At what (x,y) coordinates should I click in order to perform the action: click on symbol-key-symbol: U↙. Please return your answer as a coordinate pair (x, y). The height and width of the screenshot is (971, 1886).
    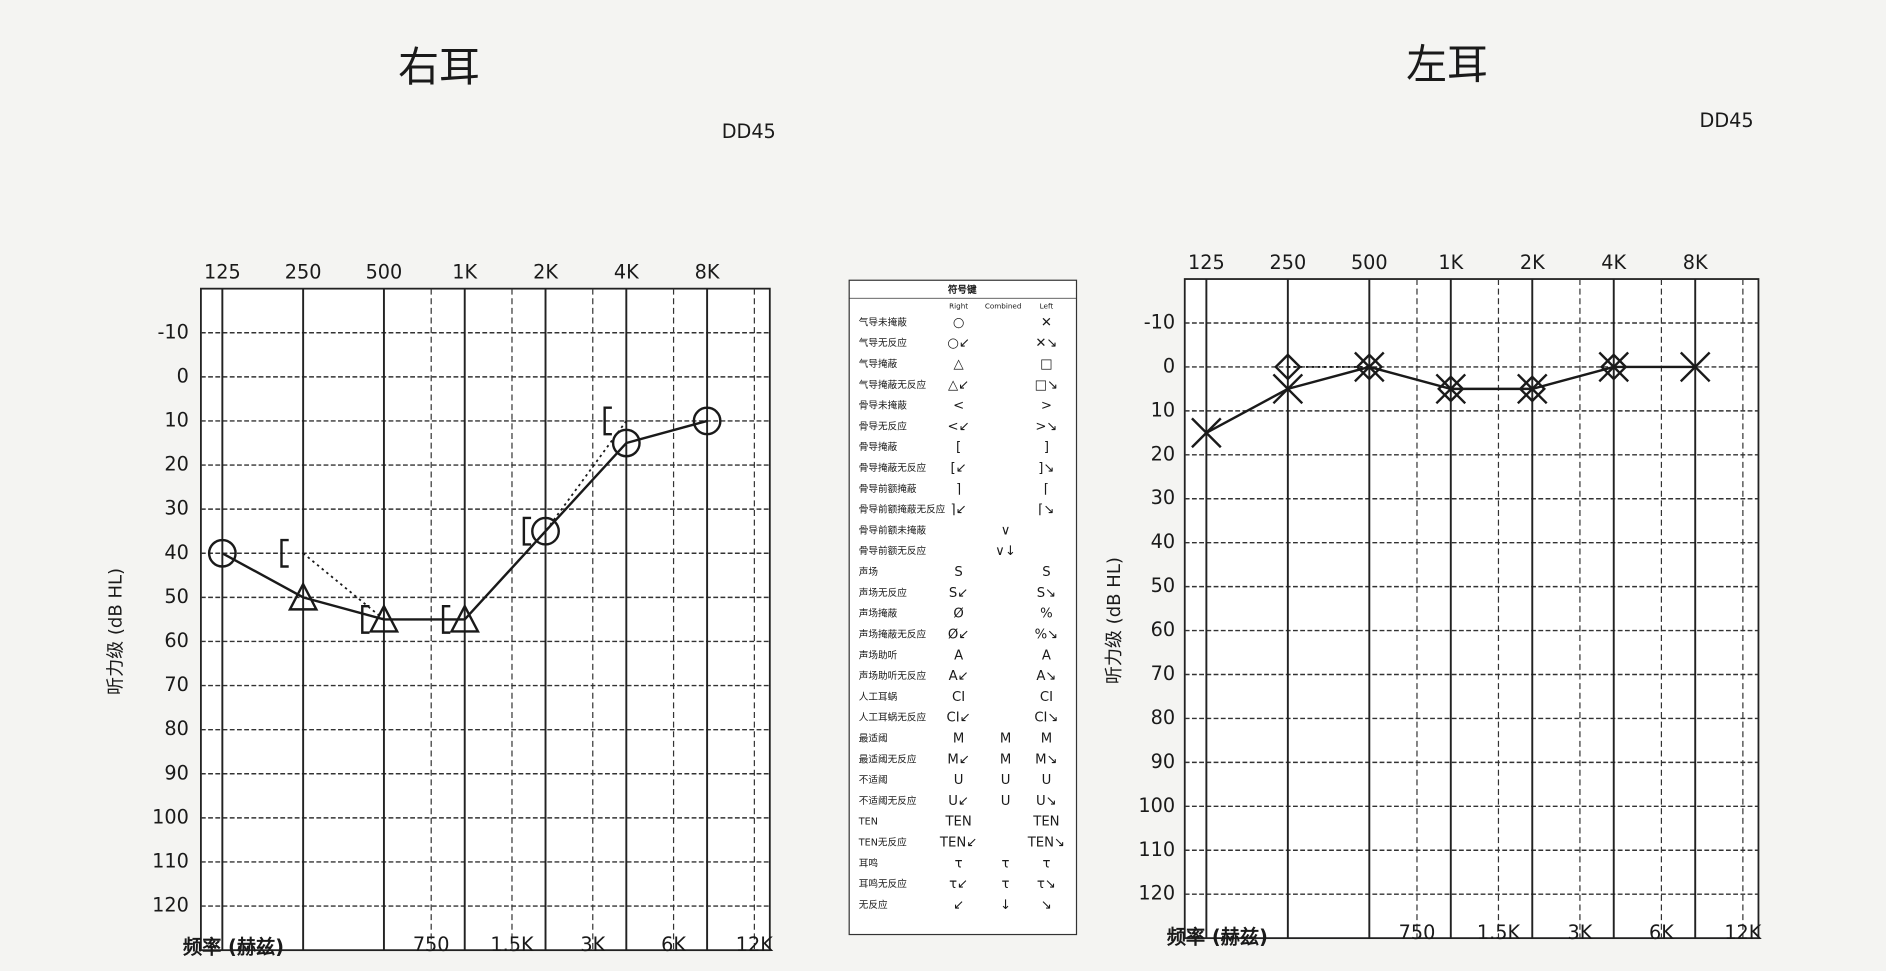
    Looking at the image, I should click on (958, 801).